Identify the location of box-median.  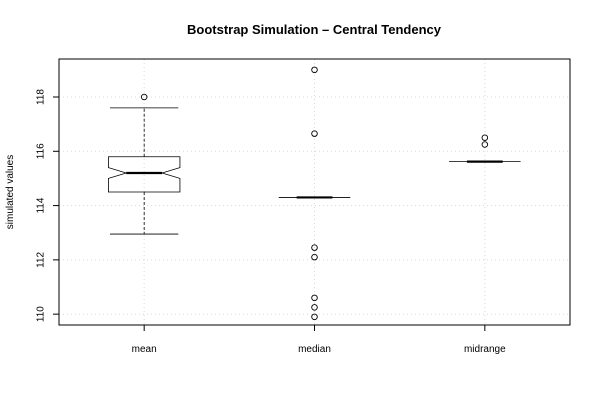
(314, 193).